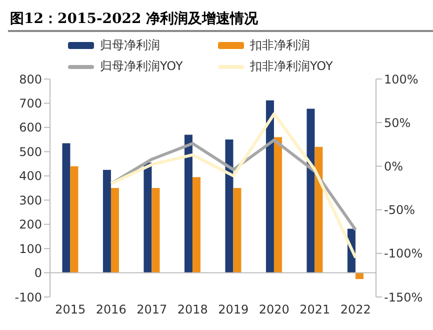  What do you see at coordinates (397, 123) in the screenshot?
I see `y2-tick-label: 50%` at bounding box center [397, 123].